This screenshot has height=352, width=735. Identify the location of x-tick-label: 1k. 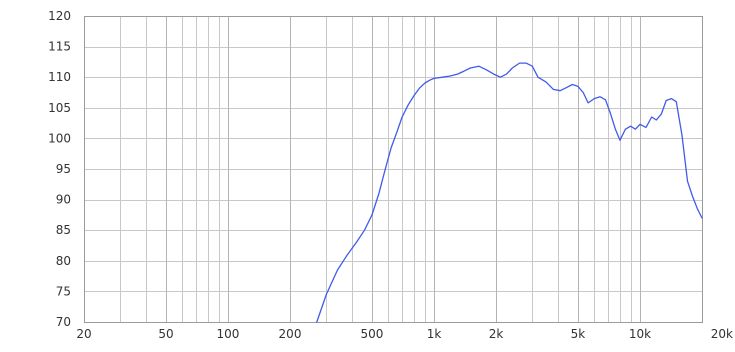
(434, 334).